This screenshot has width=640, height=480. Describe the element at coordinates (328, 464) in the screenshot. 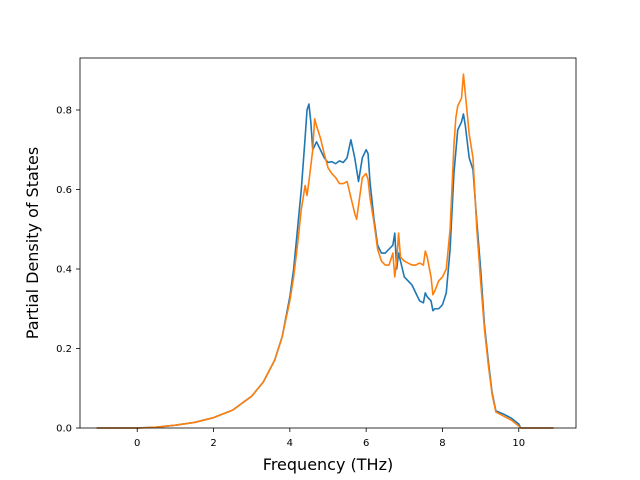

I see `x-axis-label: Frequency (THz)` at that location.